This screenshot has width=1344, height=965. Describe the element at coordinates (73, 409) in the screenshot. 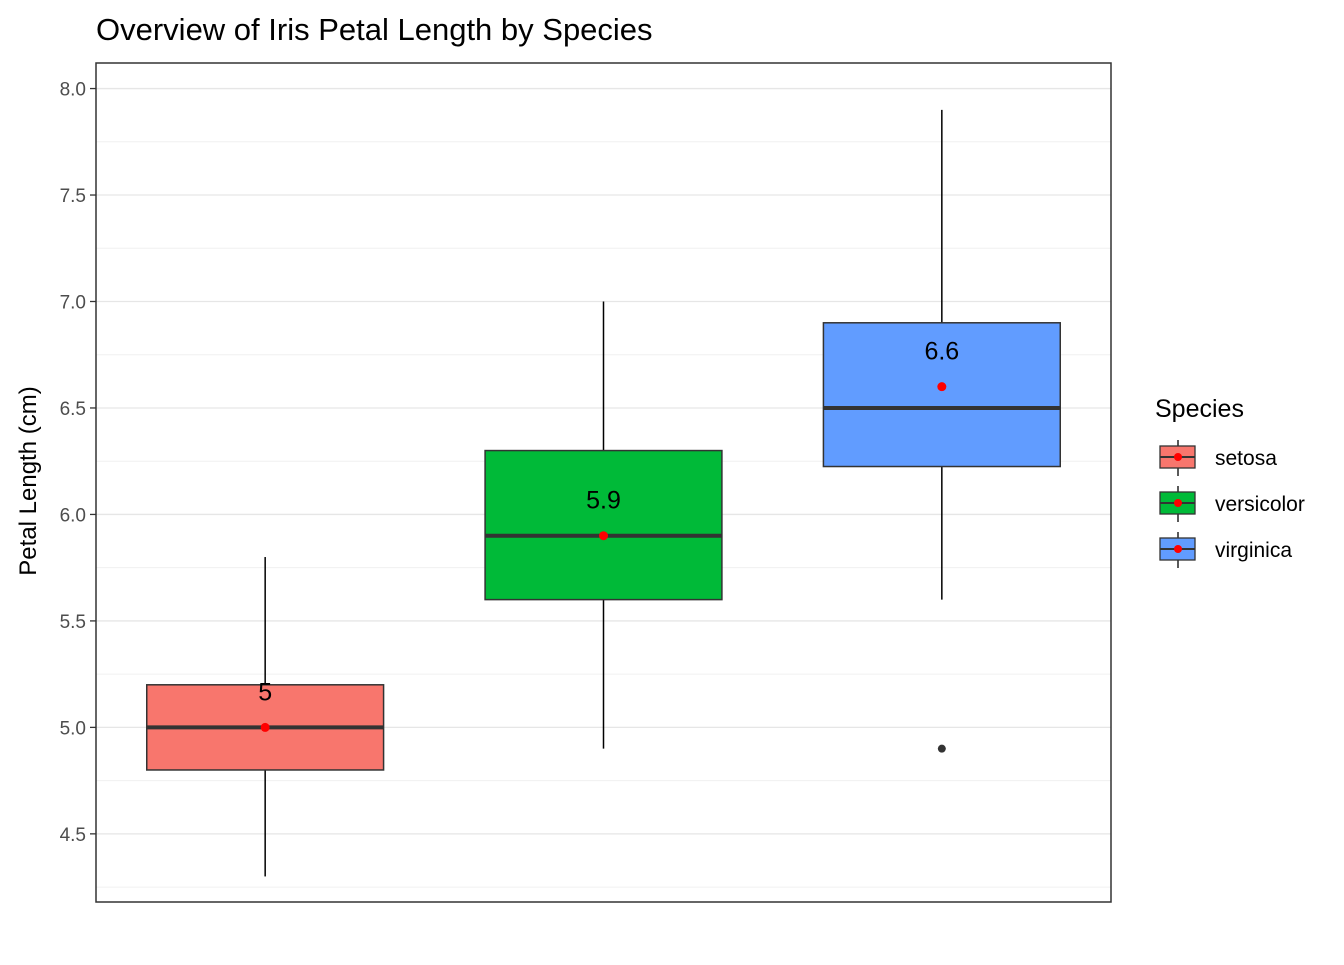

I see `y-tick-label: 6.5` at that location.